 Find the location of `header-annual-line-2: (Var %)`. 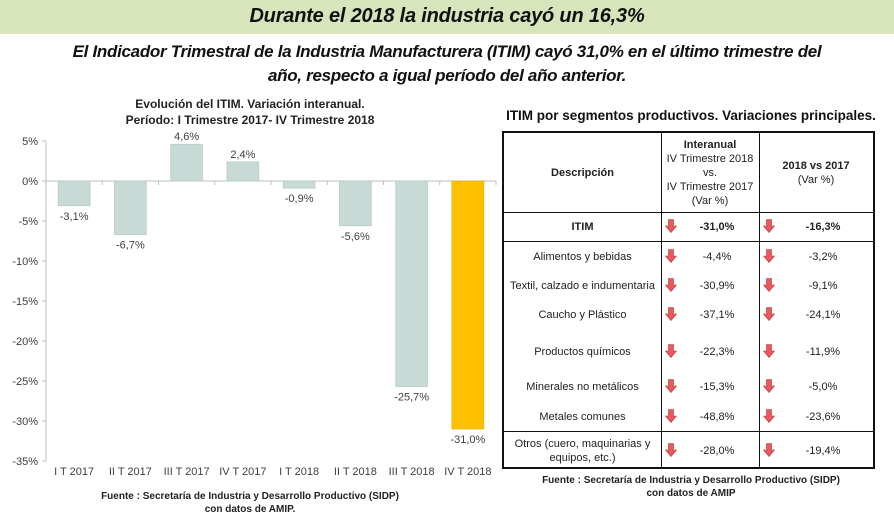

header-annual-line-2: (Var %) is located at coordinates (816, 179).